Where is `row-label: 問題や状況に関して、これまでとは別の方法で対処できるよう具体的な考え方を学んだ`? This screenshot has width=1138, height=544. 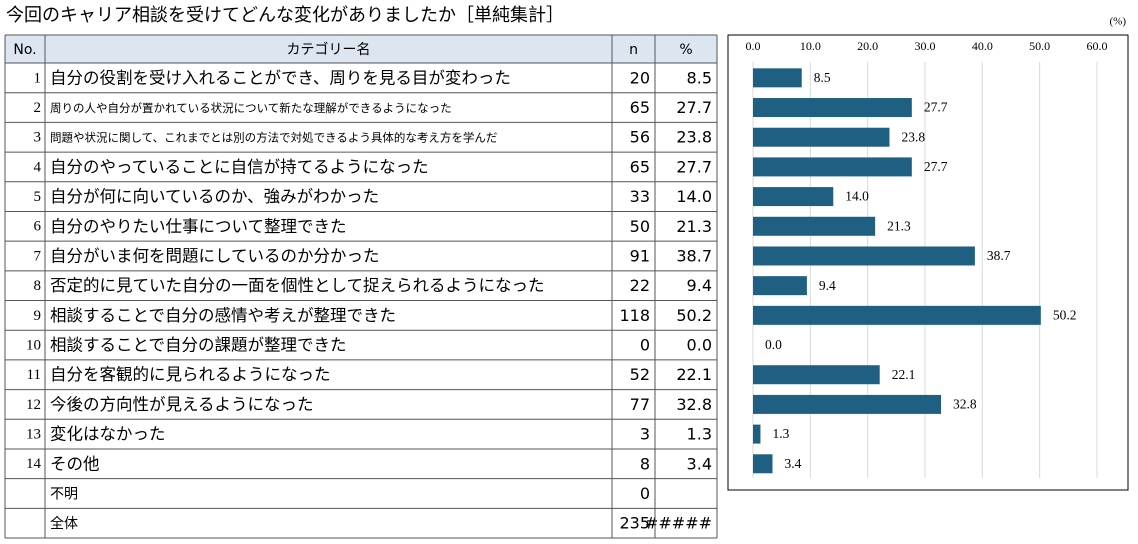
row-label: 問題や状況に関して、これまでとは別の方法で対処できるよう具体的な考え方を学んだ is located at coordinates (273, 138).